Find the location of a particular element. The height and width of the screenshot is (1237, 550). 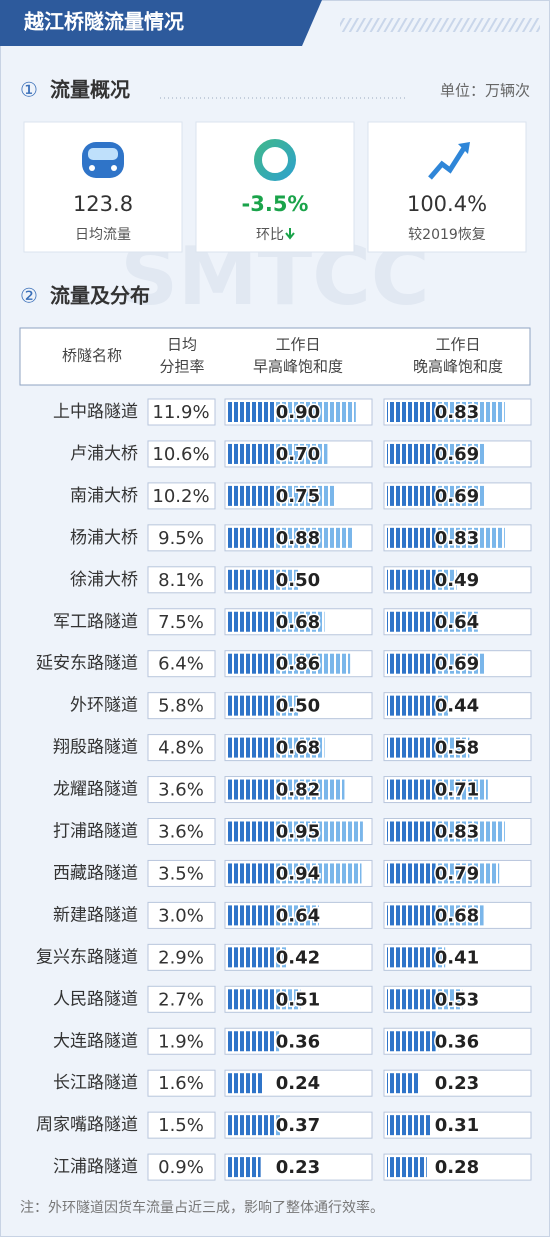

row-share: 6.4% is located at coordinates (181, 664).